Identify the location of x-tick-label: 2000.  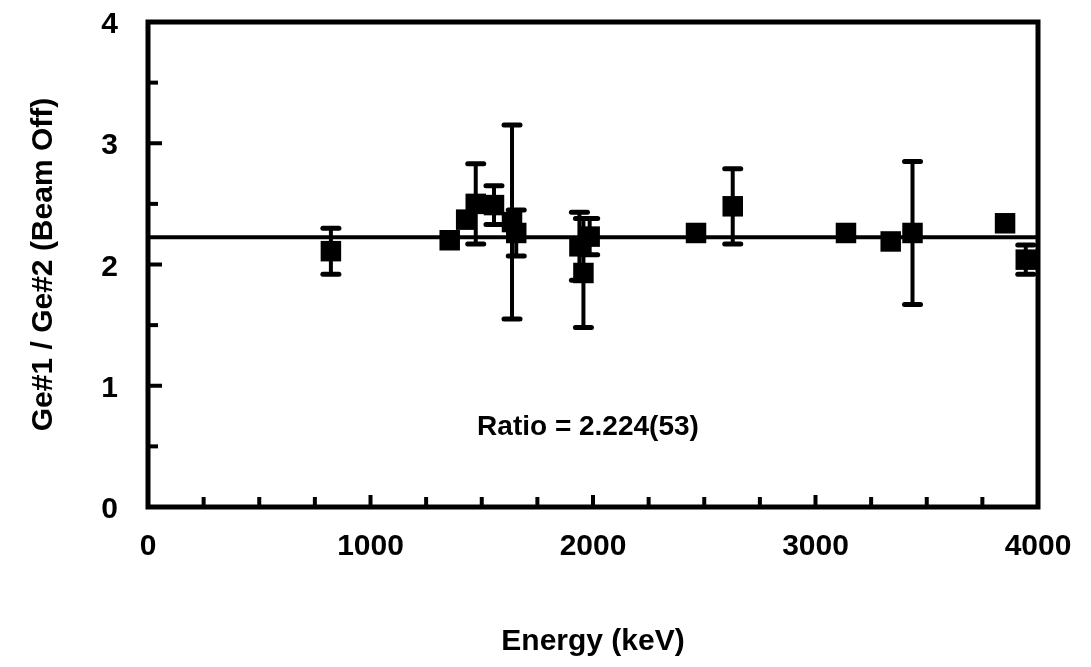
(593, 544).